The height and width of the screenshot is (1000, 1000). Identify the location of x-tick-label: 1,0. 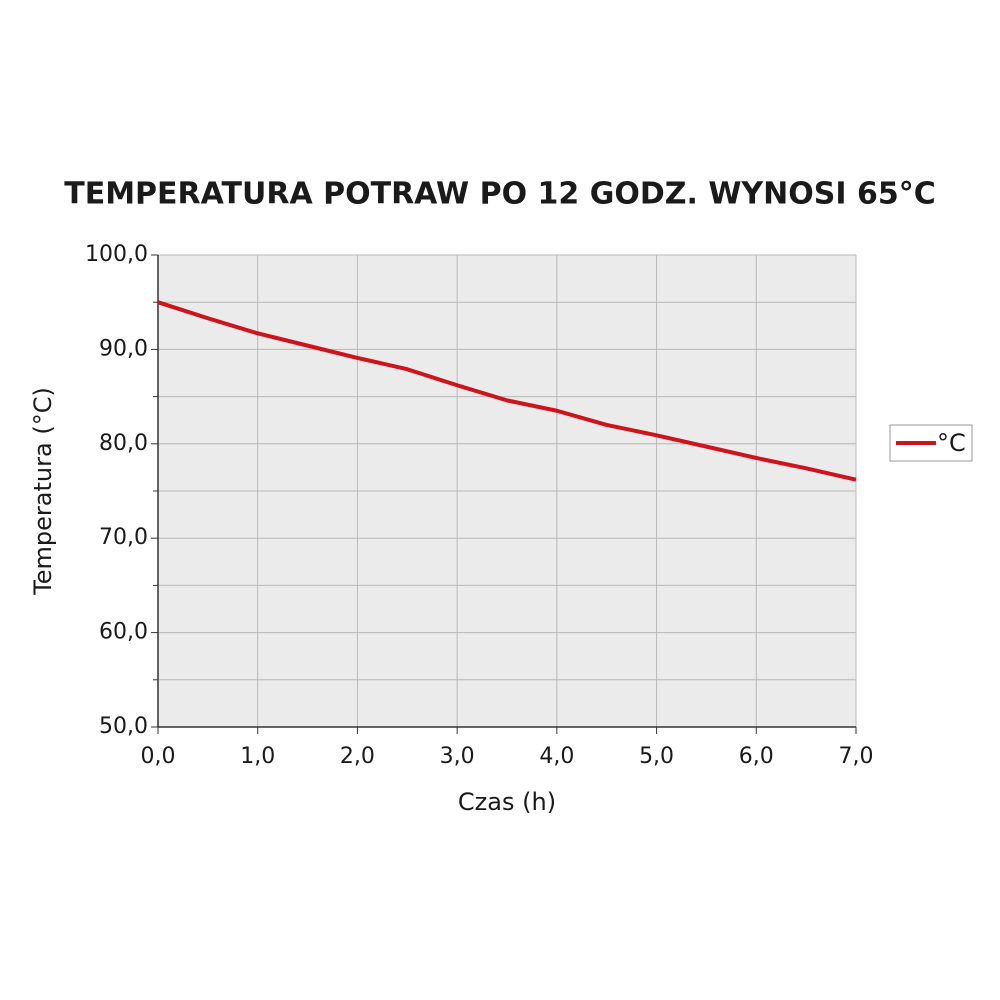
(257, 756).